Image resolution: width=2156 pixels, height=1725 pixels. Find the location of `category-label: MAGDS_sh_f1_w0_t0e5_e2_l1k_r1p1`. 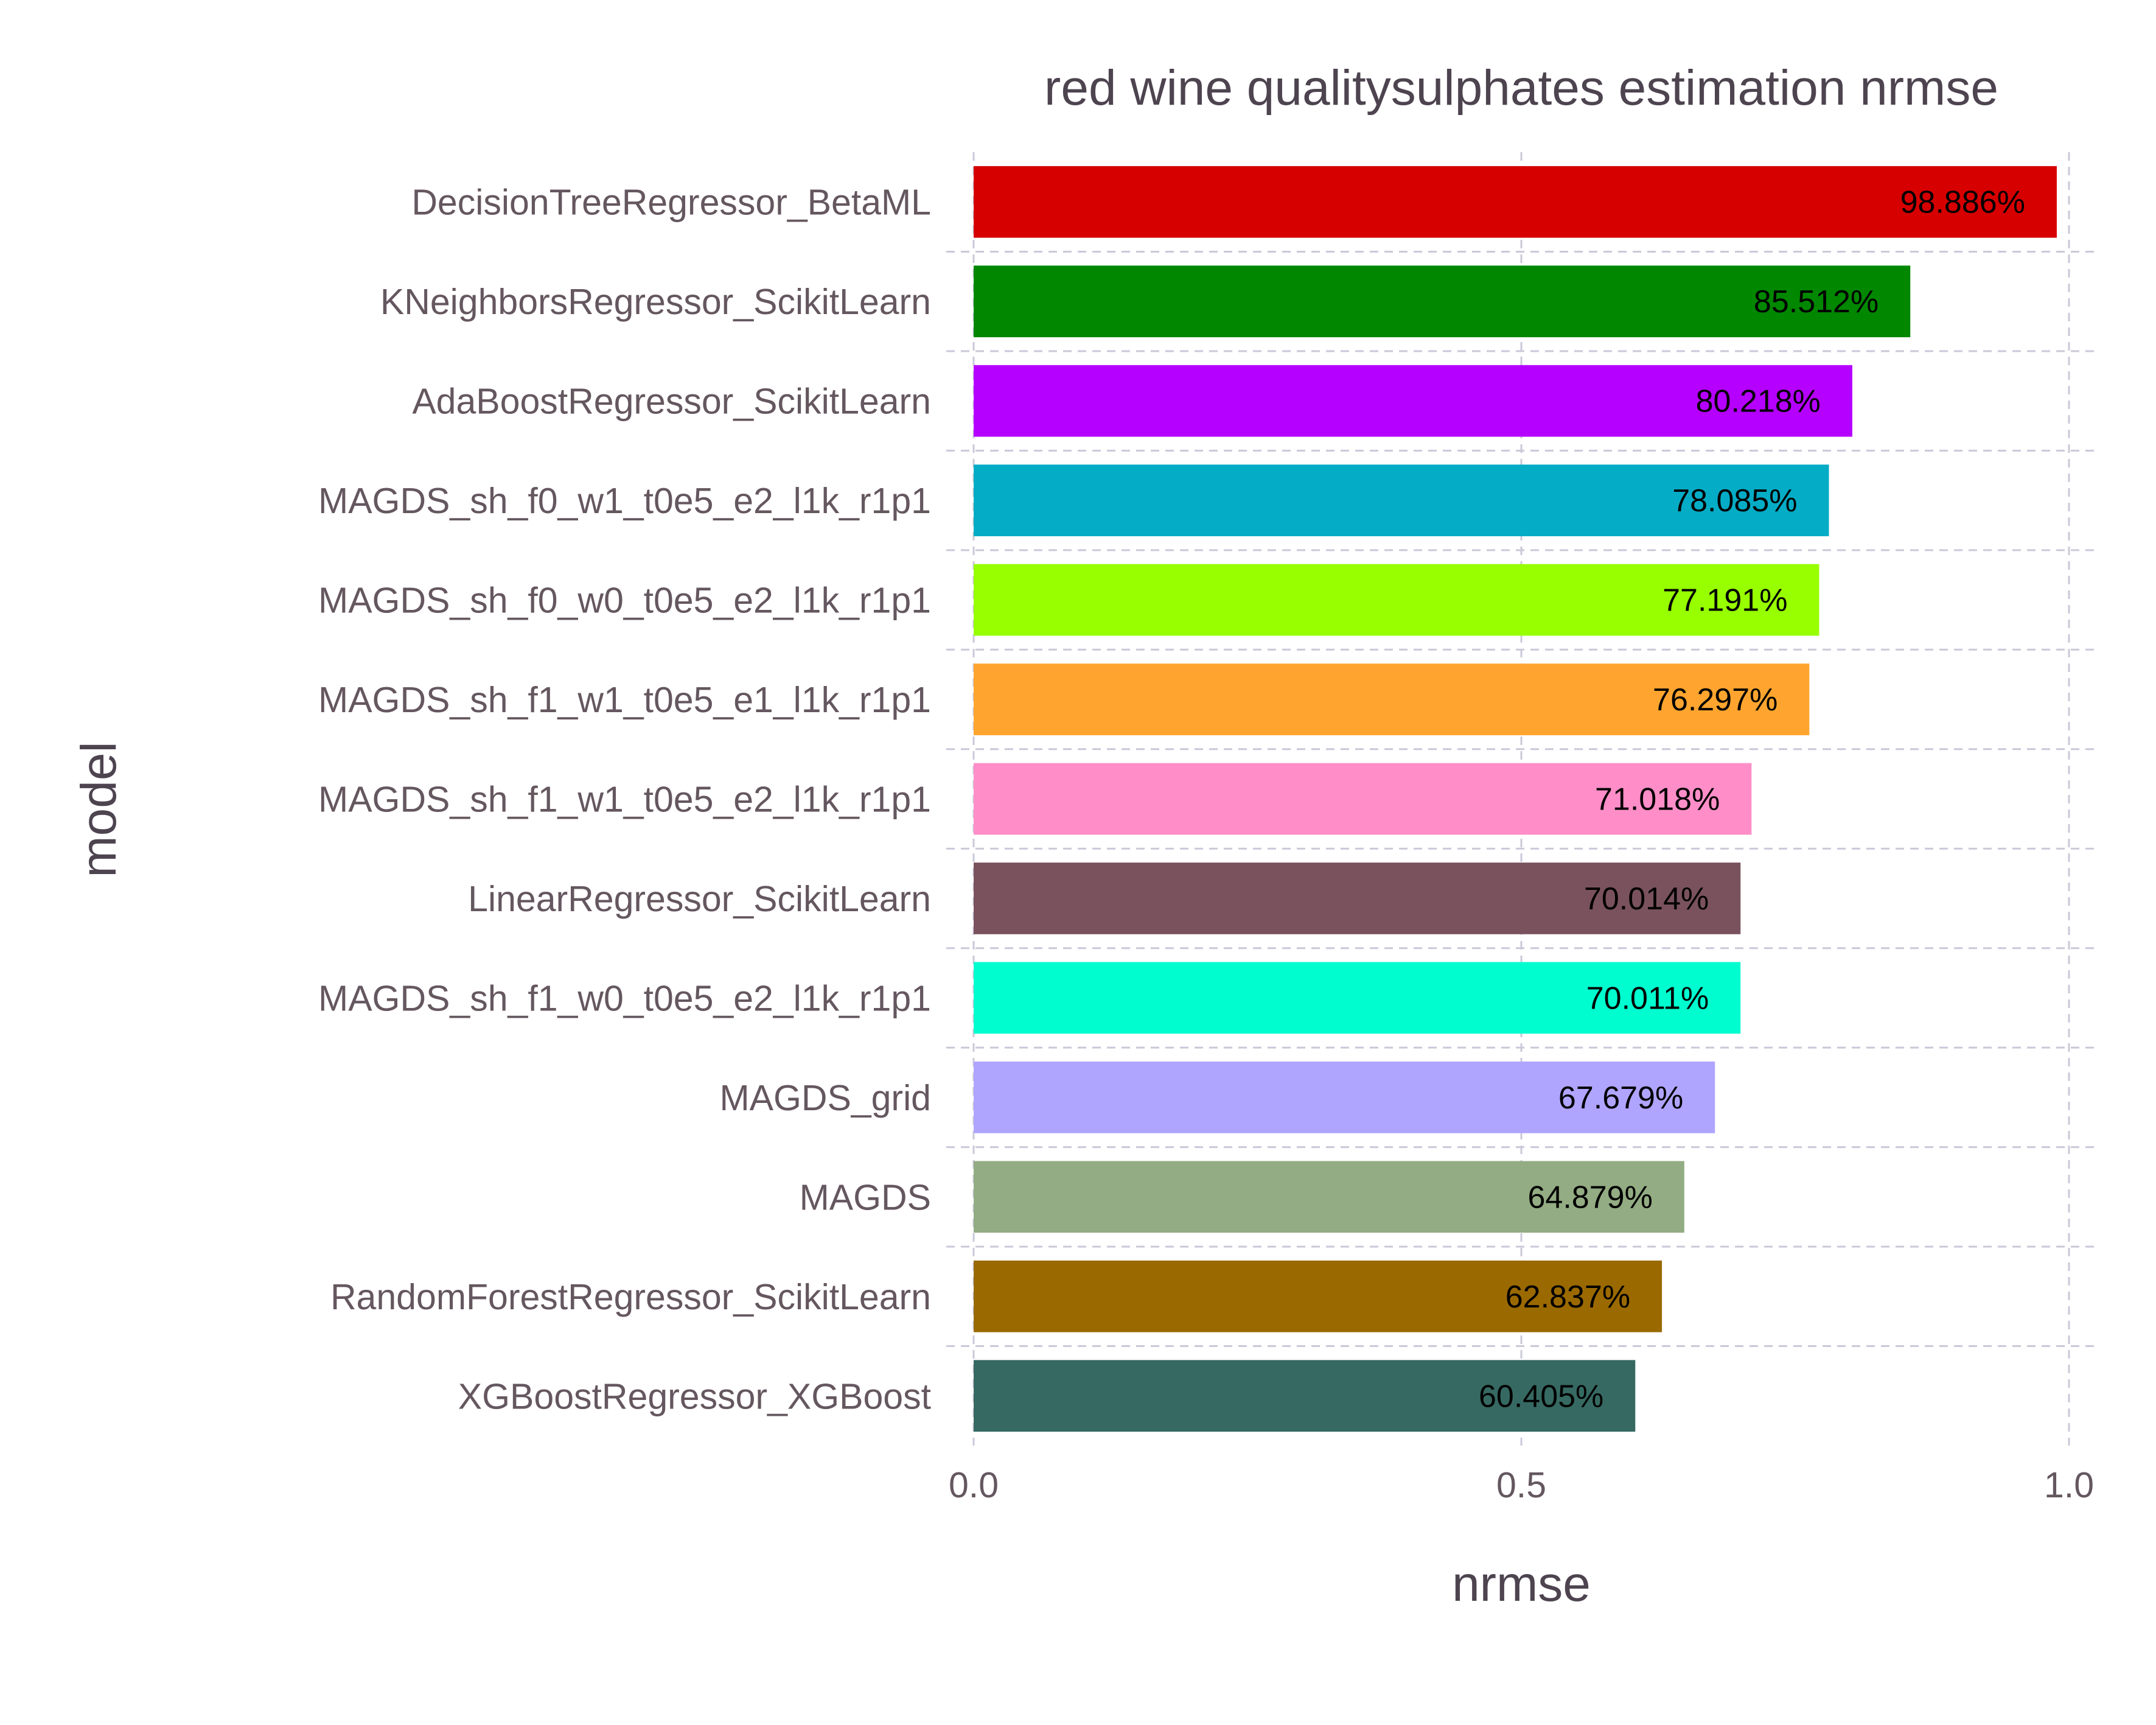

category-label: MAGDS_sh_f1_w0_t0e5_e2_l1k_r1p1 is located at coordinates (625, 998).